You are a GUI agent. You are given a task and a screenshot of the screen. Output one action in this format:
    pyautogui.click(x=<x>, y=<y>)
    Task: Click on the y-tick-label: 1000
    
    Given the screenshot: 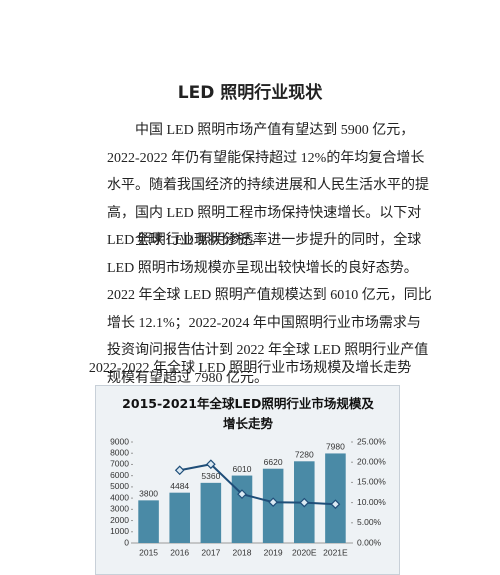 What is the action you would take?
    pyautogui.click(x=119, y=531)
    